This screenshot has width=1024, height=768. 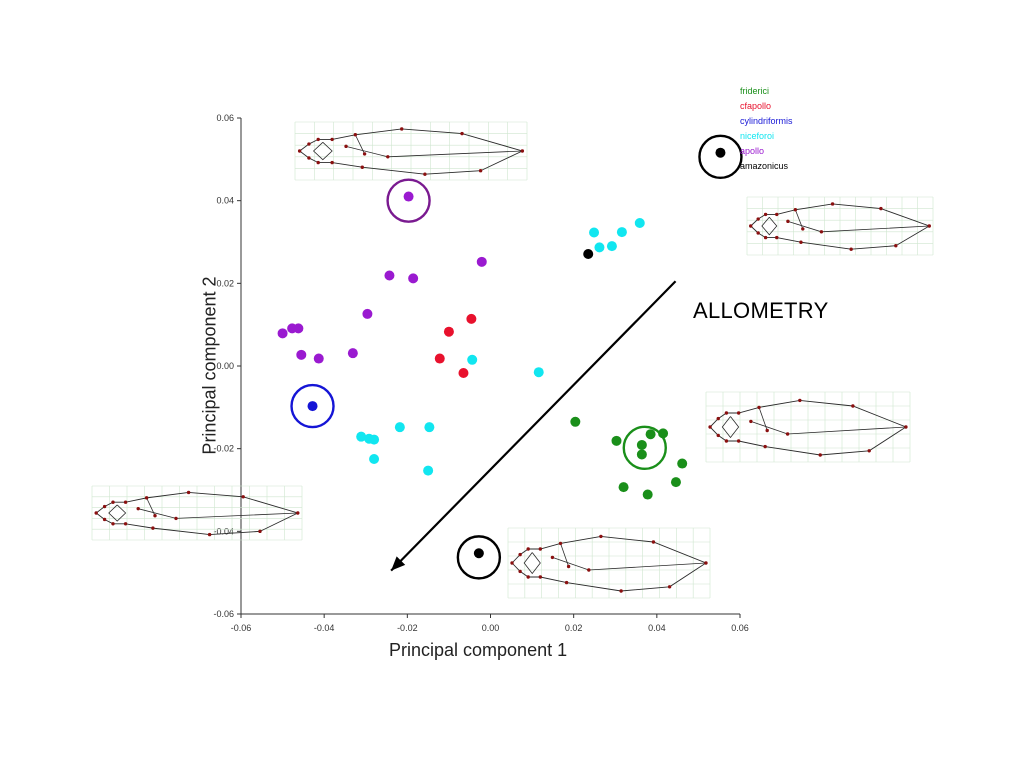 What do you see at coordinates (324, 628) in the screenshot?
I see `x-tick-label: -0.04` at bounding box center [324, 628].